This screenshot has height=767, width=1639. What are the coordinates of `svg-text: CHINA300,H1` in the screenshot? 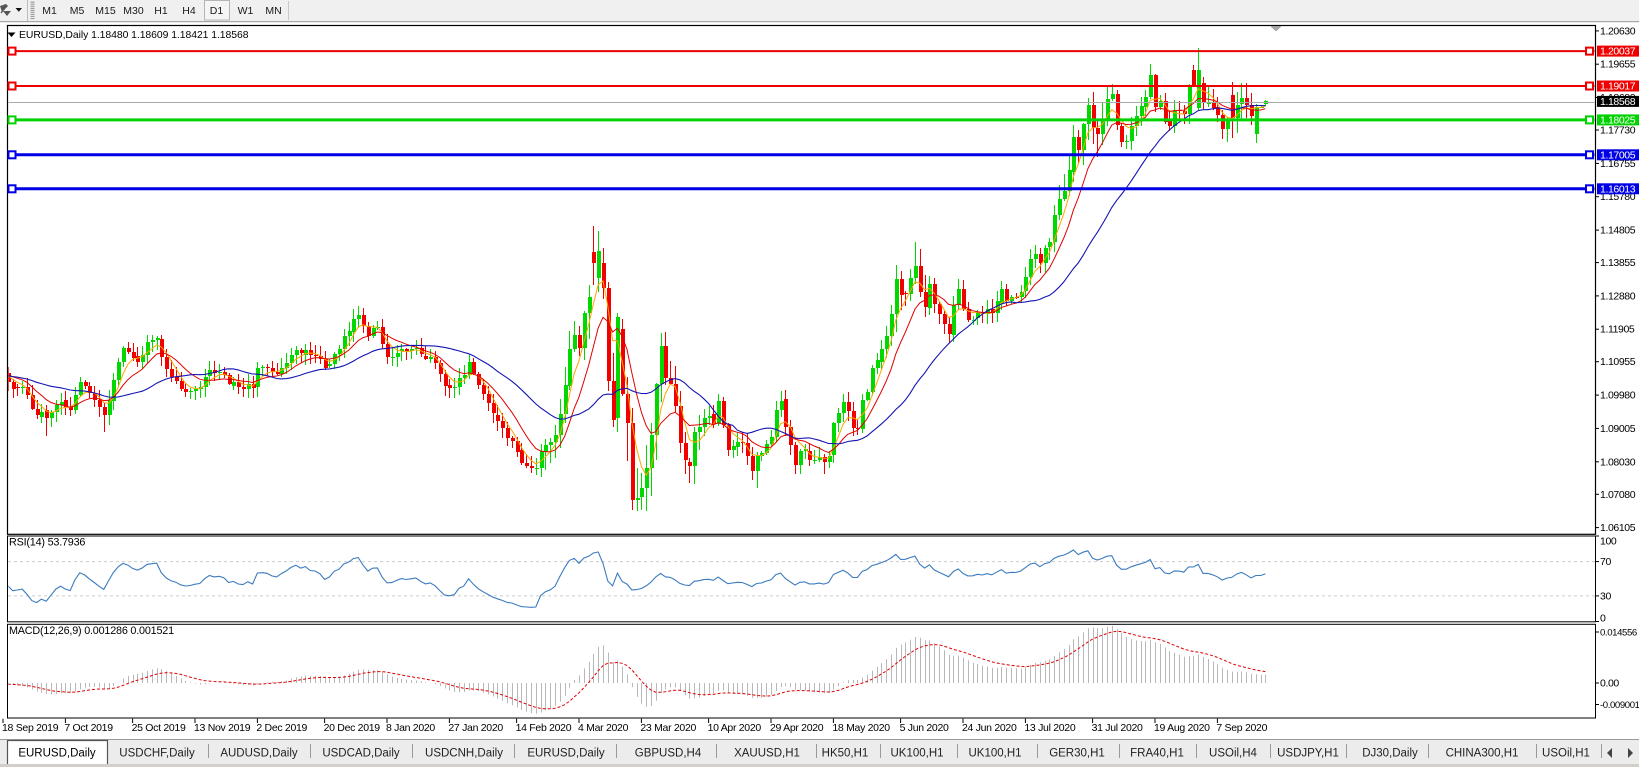 It's located at (1482, 754).